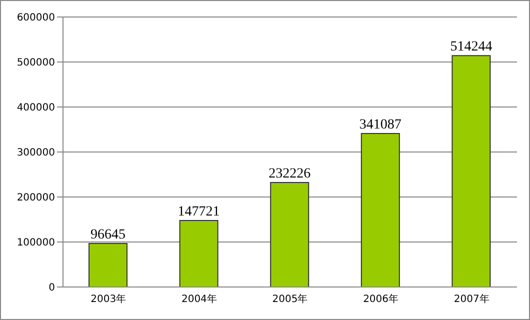 The image size is (530, 320). What do you see at coordinates (35, 198) in the screenshot?
I see `y-tick-label: 200000` at bounding box center [35, 198].